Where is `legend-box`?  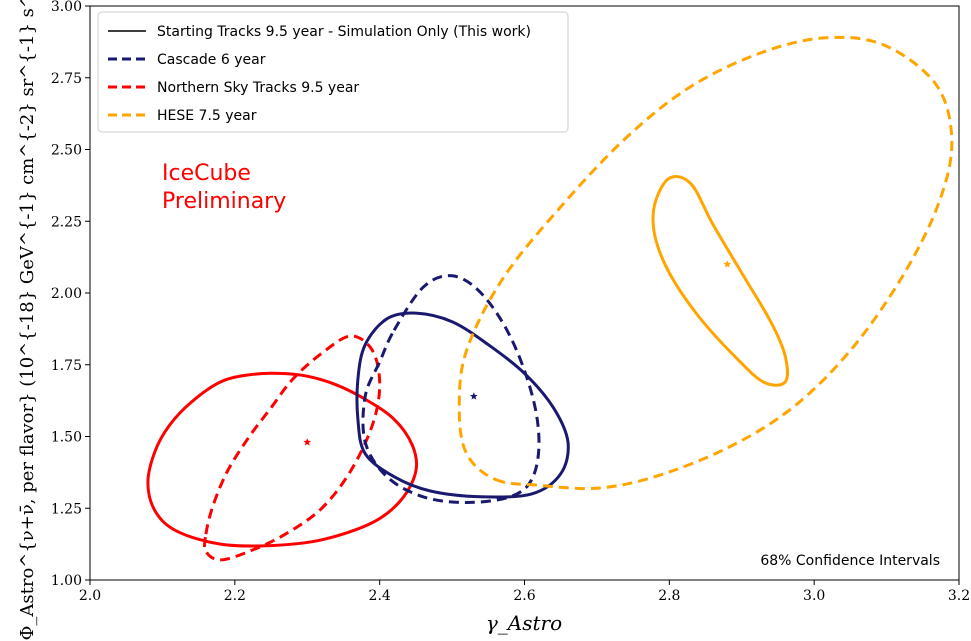
legend-box is located at coordinates (333, 72).